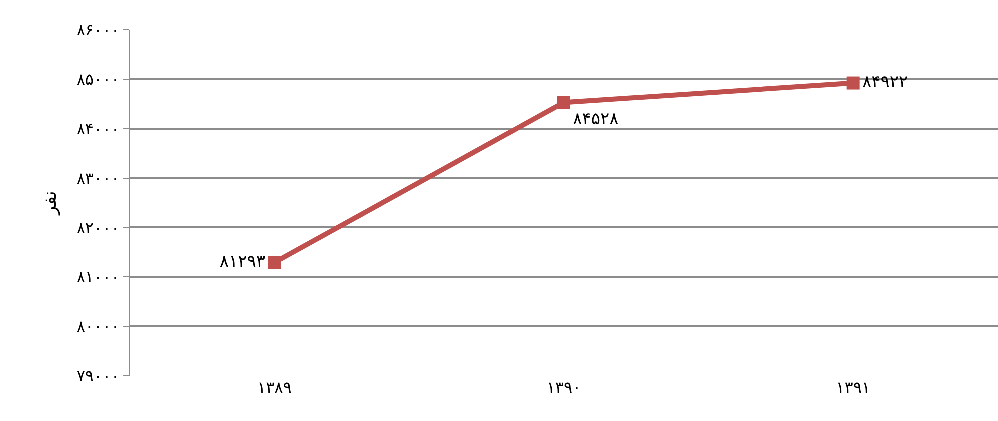 This screenshot has height=421, width=998. What do you see at coordinates (885, 82) in the screenshot?
I see `data-label: ۸۴۹۲۲` at bounding box center [885, 82].